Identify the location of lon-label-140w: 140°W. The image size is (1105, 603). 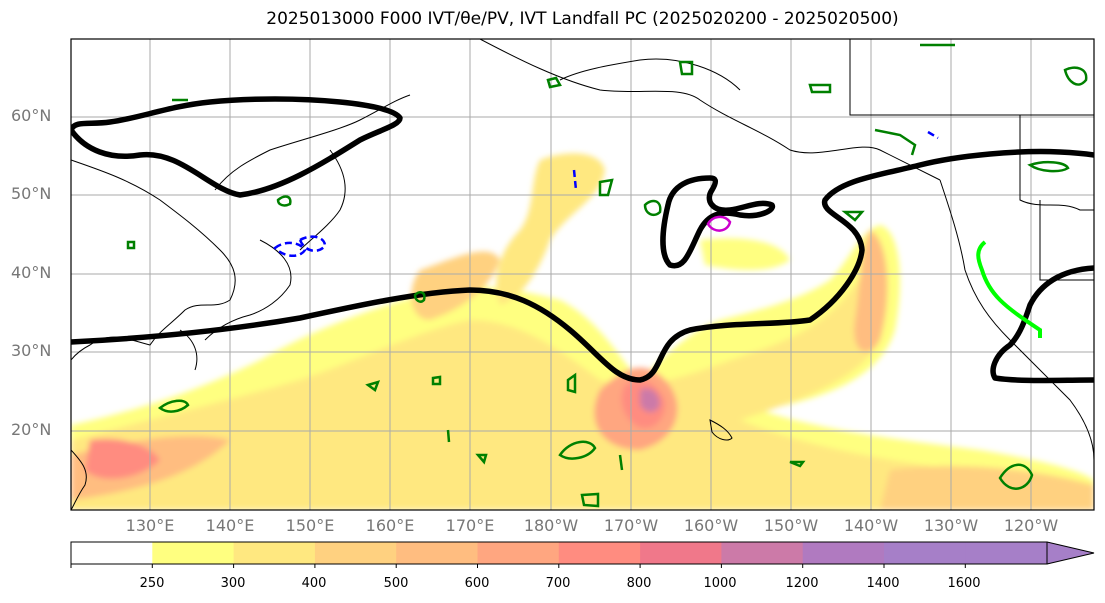
(871, 525).